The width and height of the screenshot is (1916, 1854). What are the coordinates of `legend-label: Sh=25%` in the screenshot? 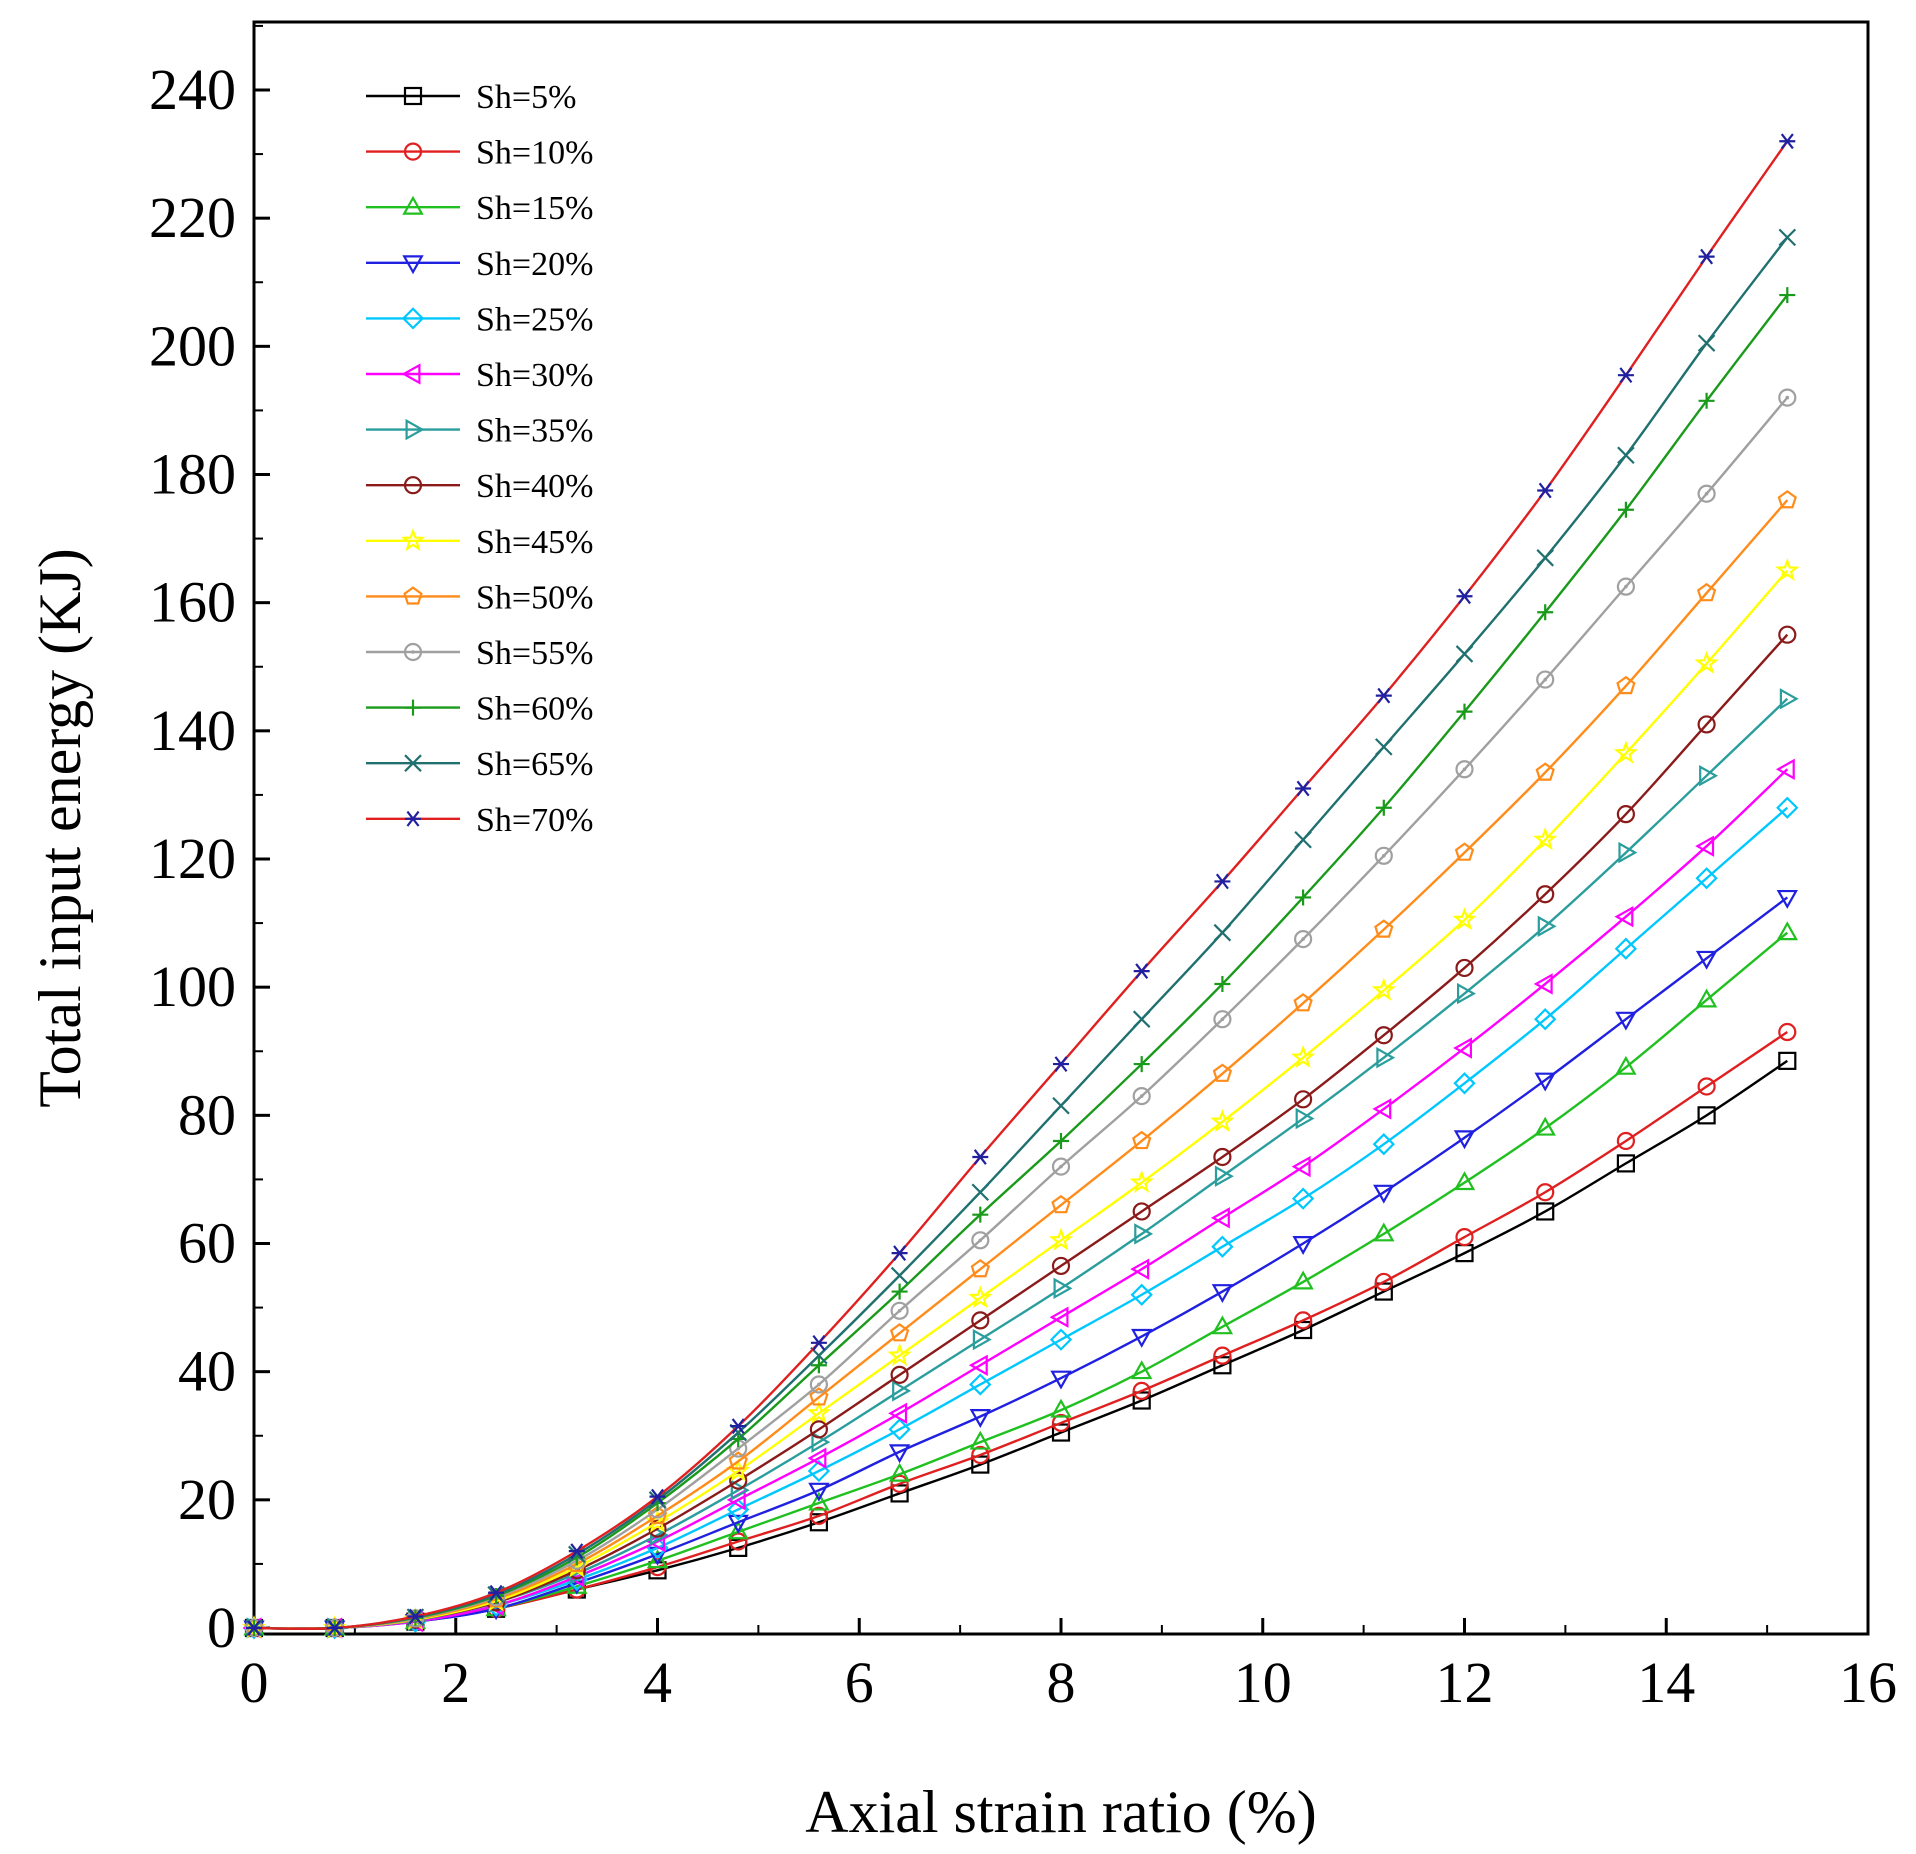 It's located at (534, 319).